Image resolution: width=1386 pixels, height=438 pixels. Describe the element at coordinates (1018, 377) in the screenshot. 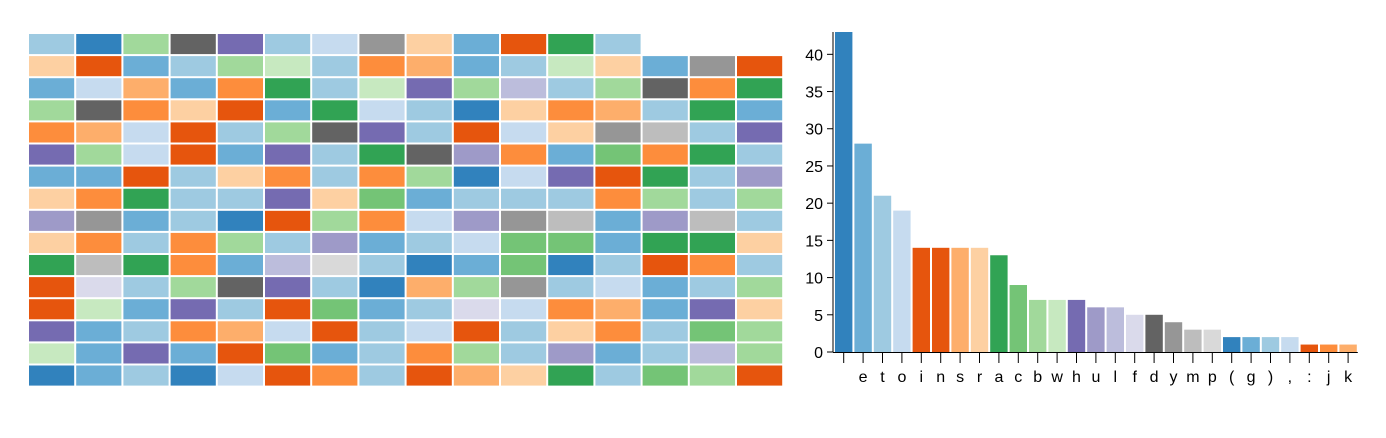

I see `x-tick-label: c` at that location.